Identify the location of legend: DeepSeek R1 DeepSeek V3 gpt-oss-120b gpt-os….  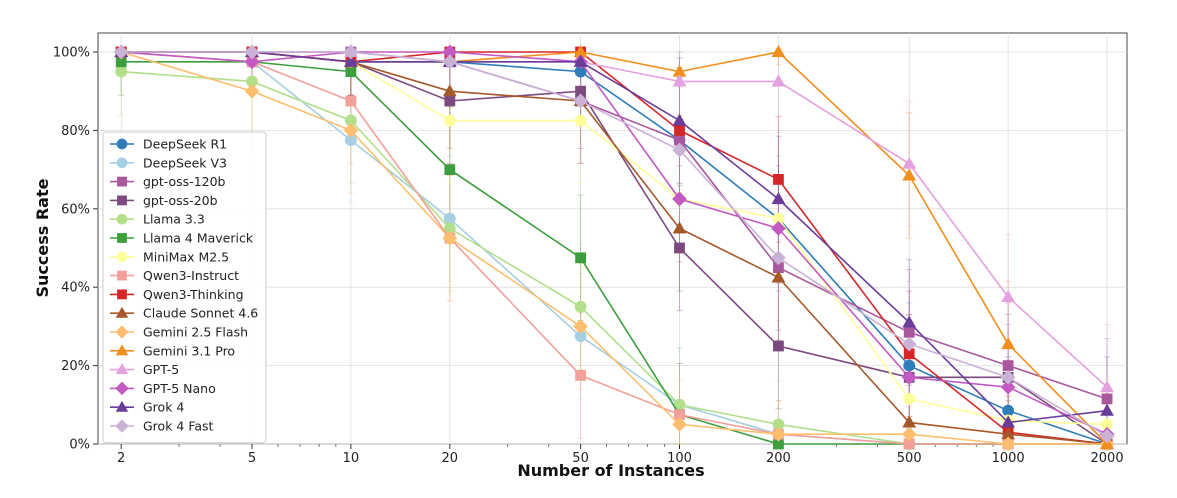
(184, 287).